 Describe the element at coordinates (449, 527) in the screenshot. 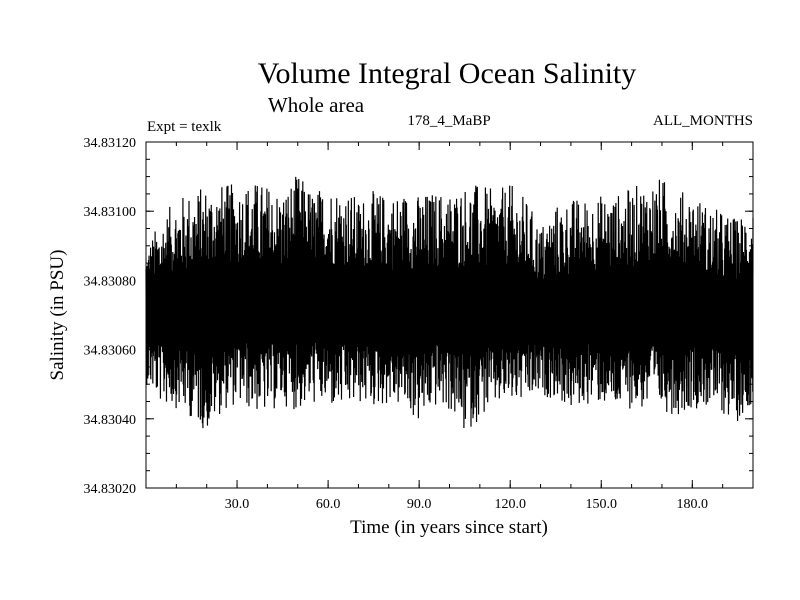

I see `x-axis-label: Time (in years since start)` at that location.